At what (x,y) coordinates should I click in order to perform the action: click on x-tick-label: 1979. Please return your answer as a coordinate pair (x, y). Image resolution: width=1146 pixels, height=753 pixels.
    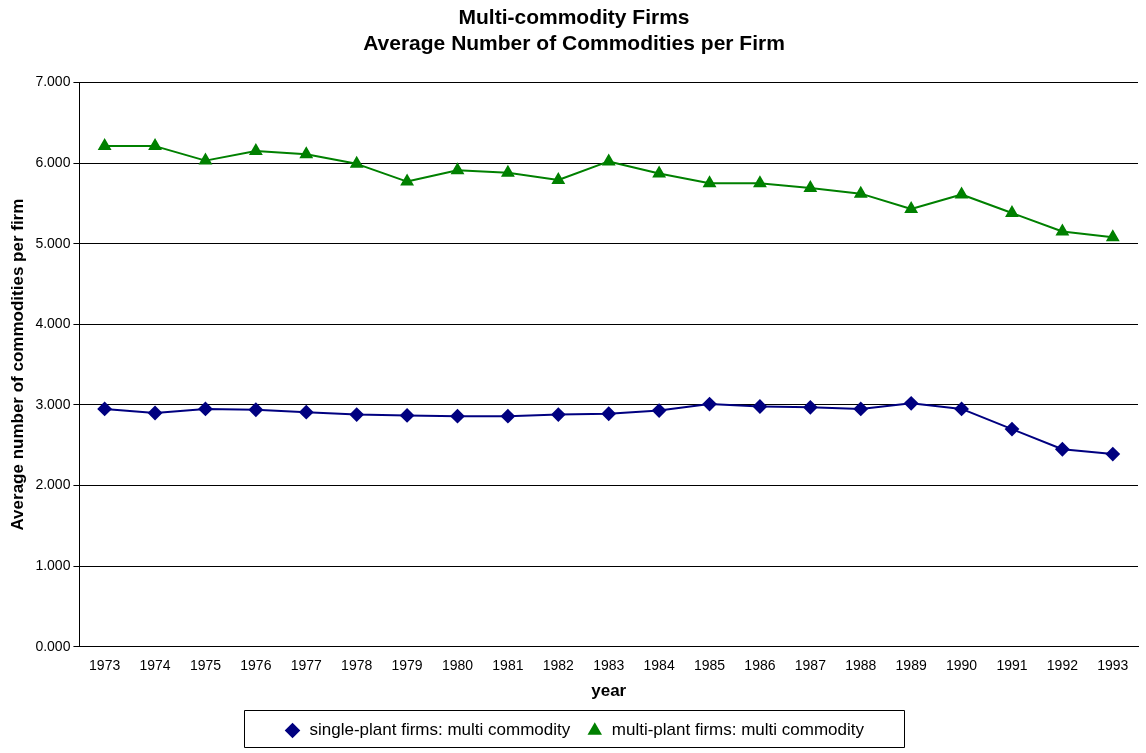
    Looking at the image, I should click on (407, 665).